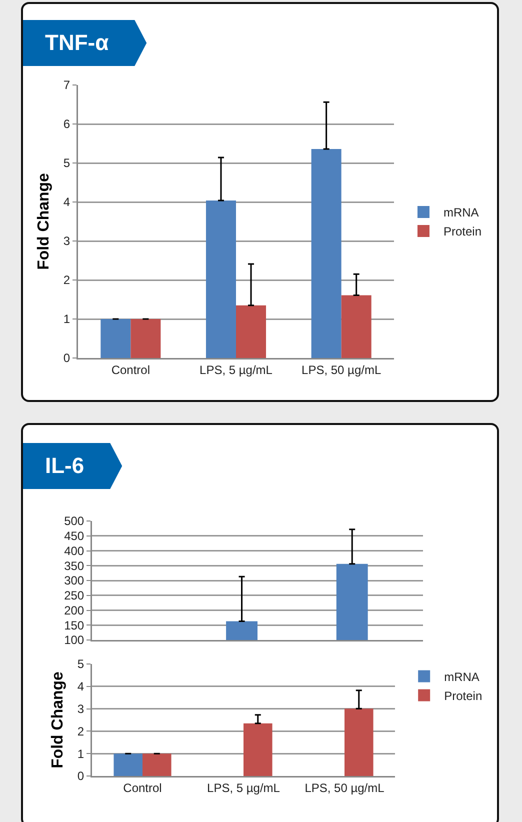 Image resolution: width=522 pixels, height=822 pixels. Describe the element at coordinates (74, 610) in the screenshot. I see `y-tick-label: 200` at that location.